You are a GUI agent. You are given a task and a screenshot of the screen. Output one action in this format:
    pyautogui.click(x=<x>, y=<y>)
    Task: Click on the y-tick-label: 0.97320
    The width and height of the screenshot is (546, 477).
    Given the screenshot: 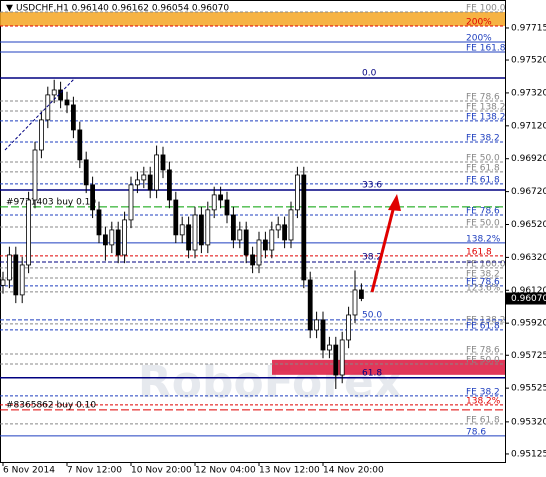 What is the action you would take?
    pyautogui.click(x=528, y=93)
    